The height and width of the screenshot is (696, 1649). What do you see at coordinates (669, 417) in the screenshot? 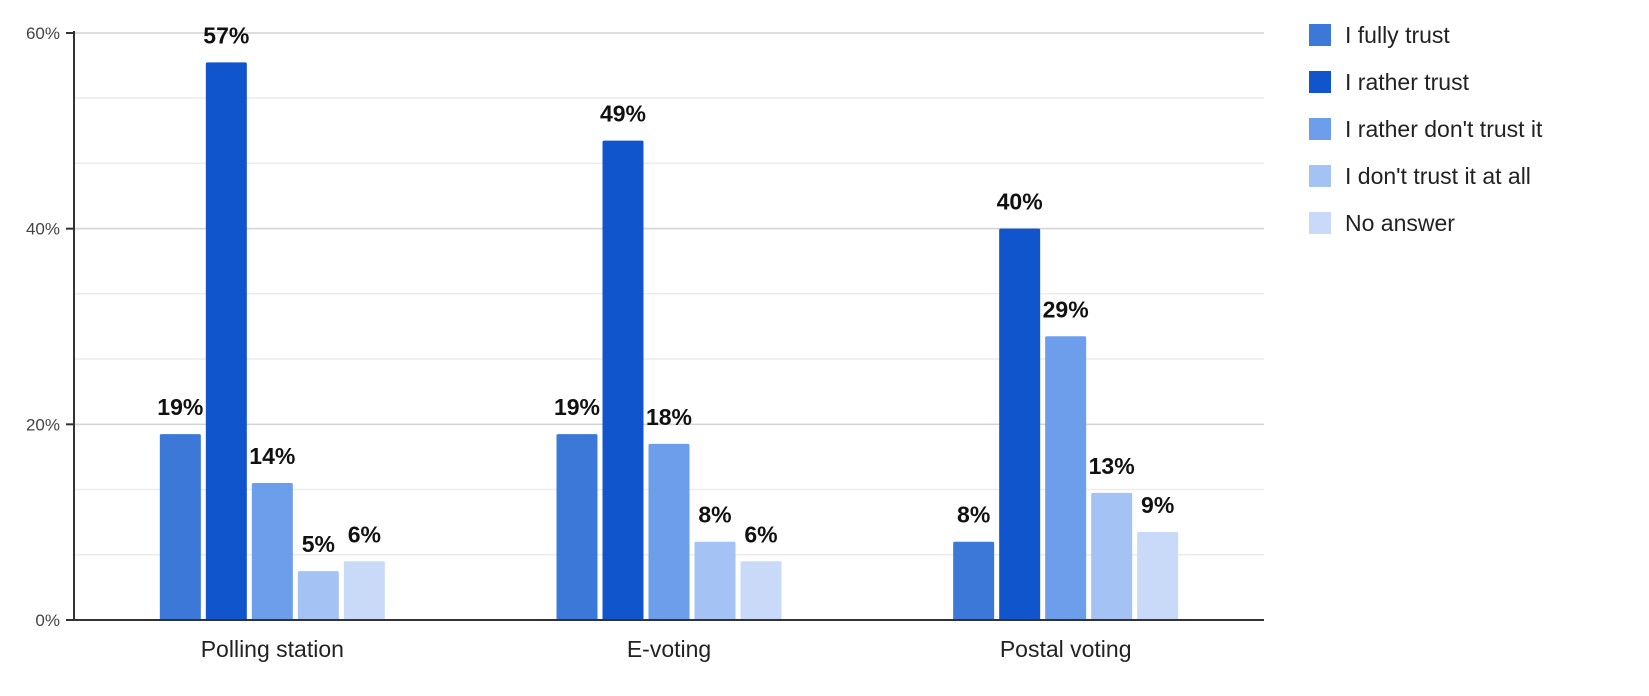
I see `data-label: 18%` at bounding box center [669, 417].